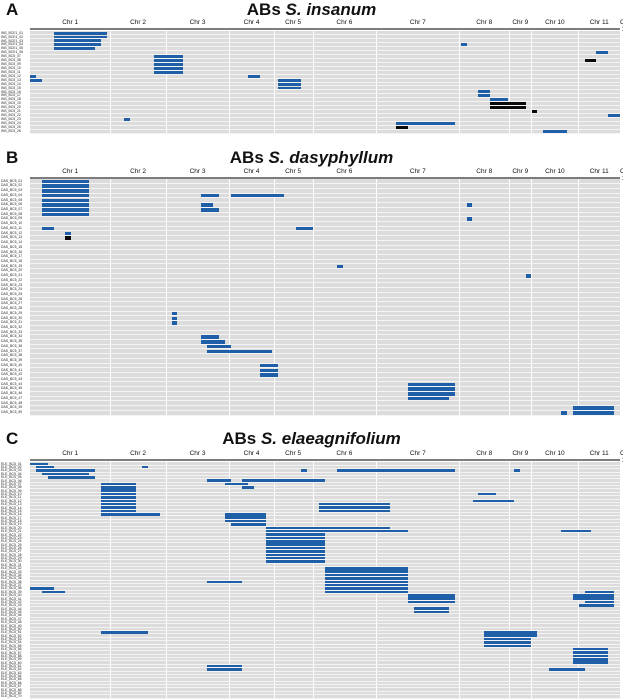 The height and width of the screenshot is (700, 623). Describe the element at coordinates (12, 369) in the screenshot. I see `sample-label: DAS_BC5_41` at that location.